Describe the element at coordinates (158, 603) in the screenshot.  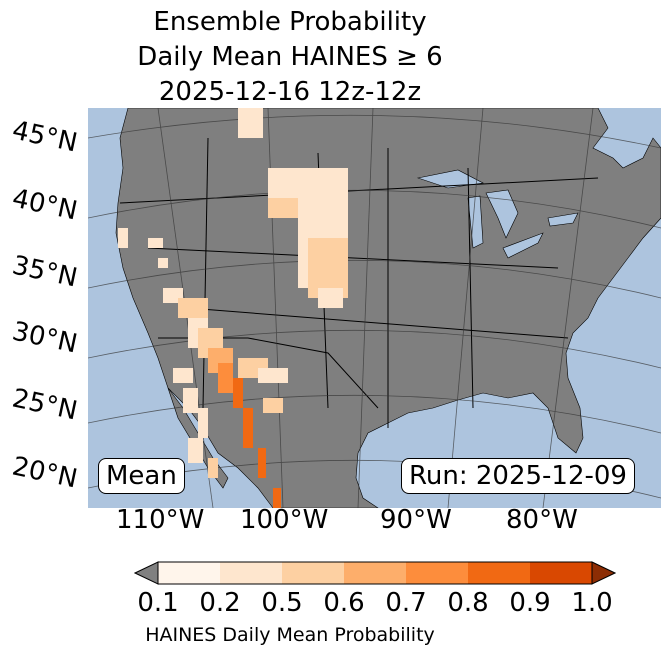
I see `colorbar-tick: 0.1` at that location.